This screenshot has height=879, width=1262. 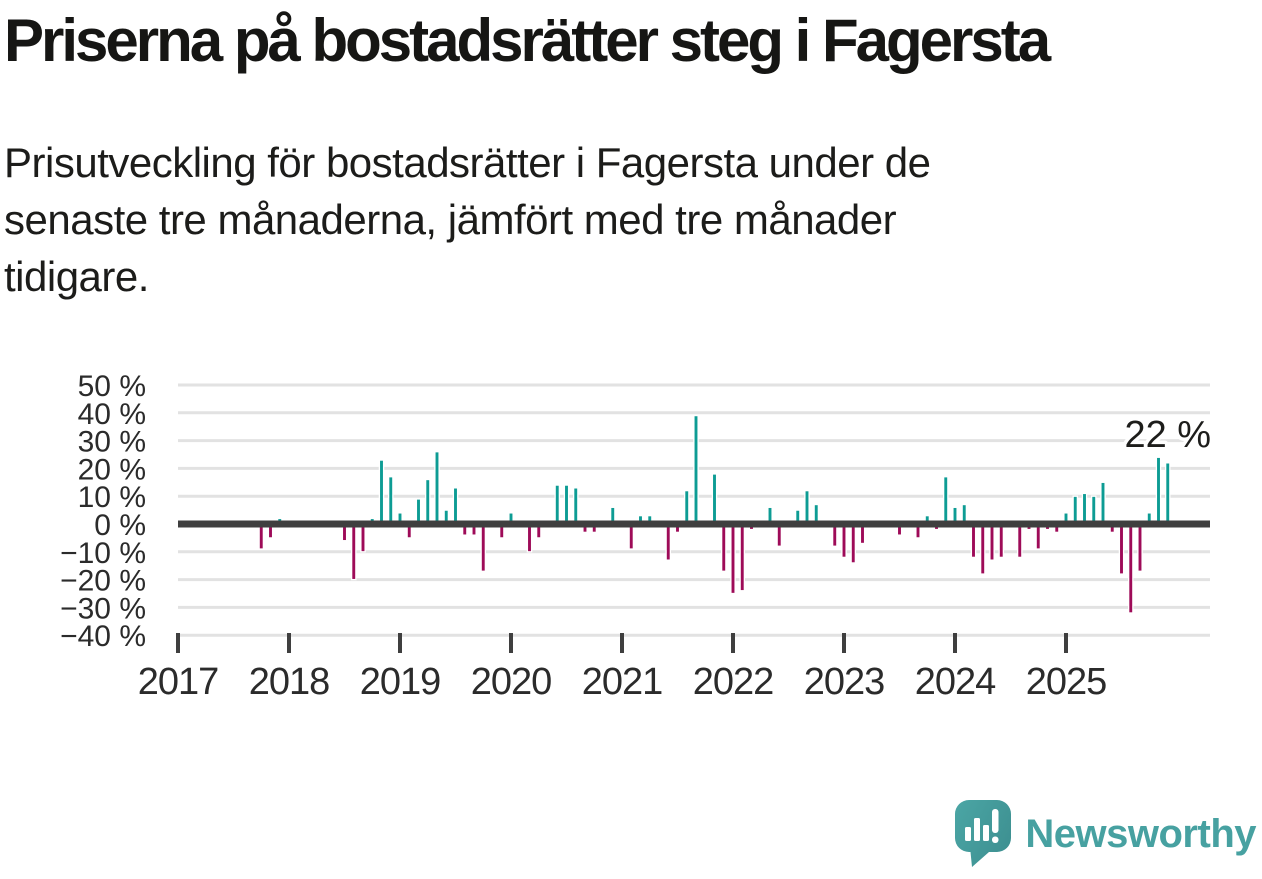 I want to click on y-axis-label--10: −10 %, so click(x=103, y=553).